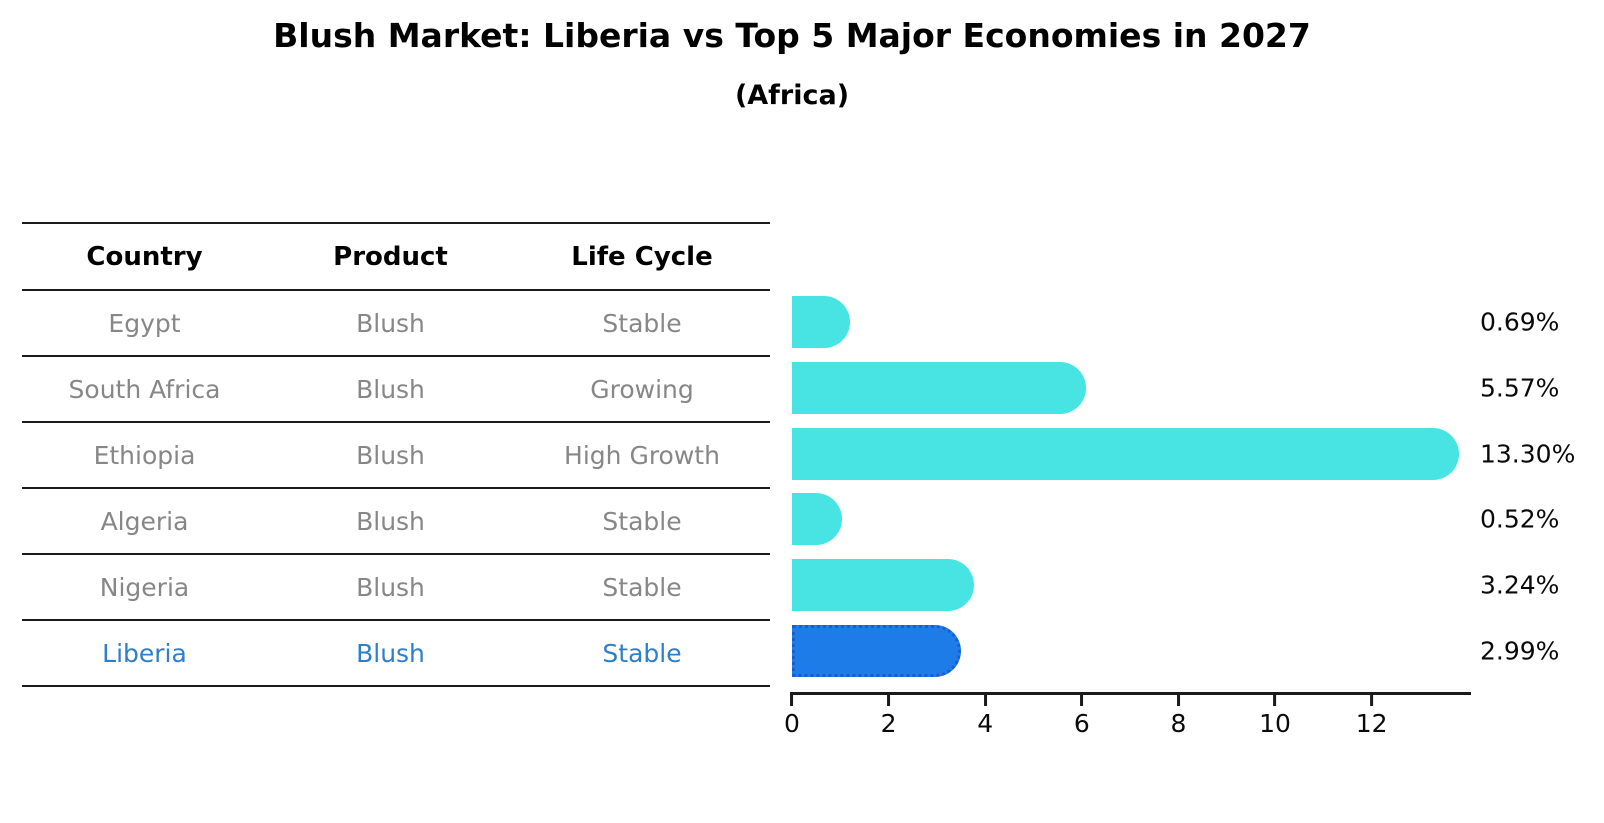 This screenshot has width=1604, height=823. What do you see at coordinates (144, 323) in the screenshot?
I see `table-cell-country: Egypt` at bounding box center [144, 323].